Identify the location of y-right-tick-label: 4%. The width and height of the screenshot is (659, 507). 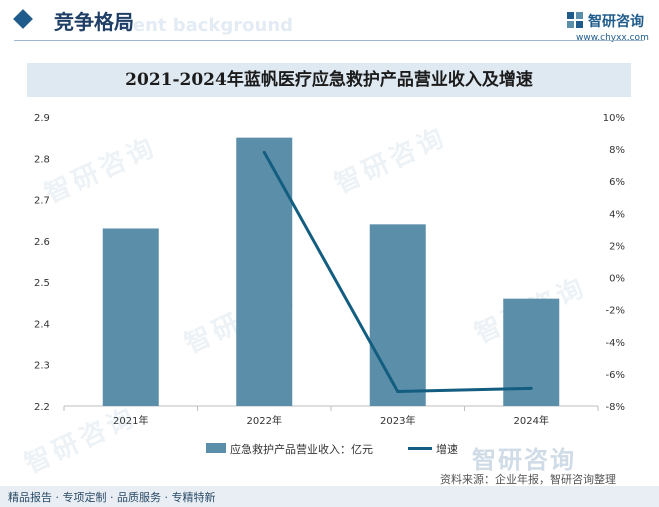
(617, 214).